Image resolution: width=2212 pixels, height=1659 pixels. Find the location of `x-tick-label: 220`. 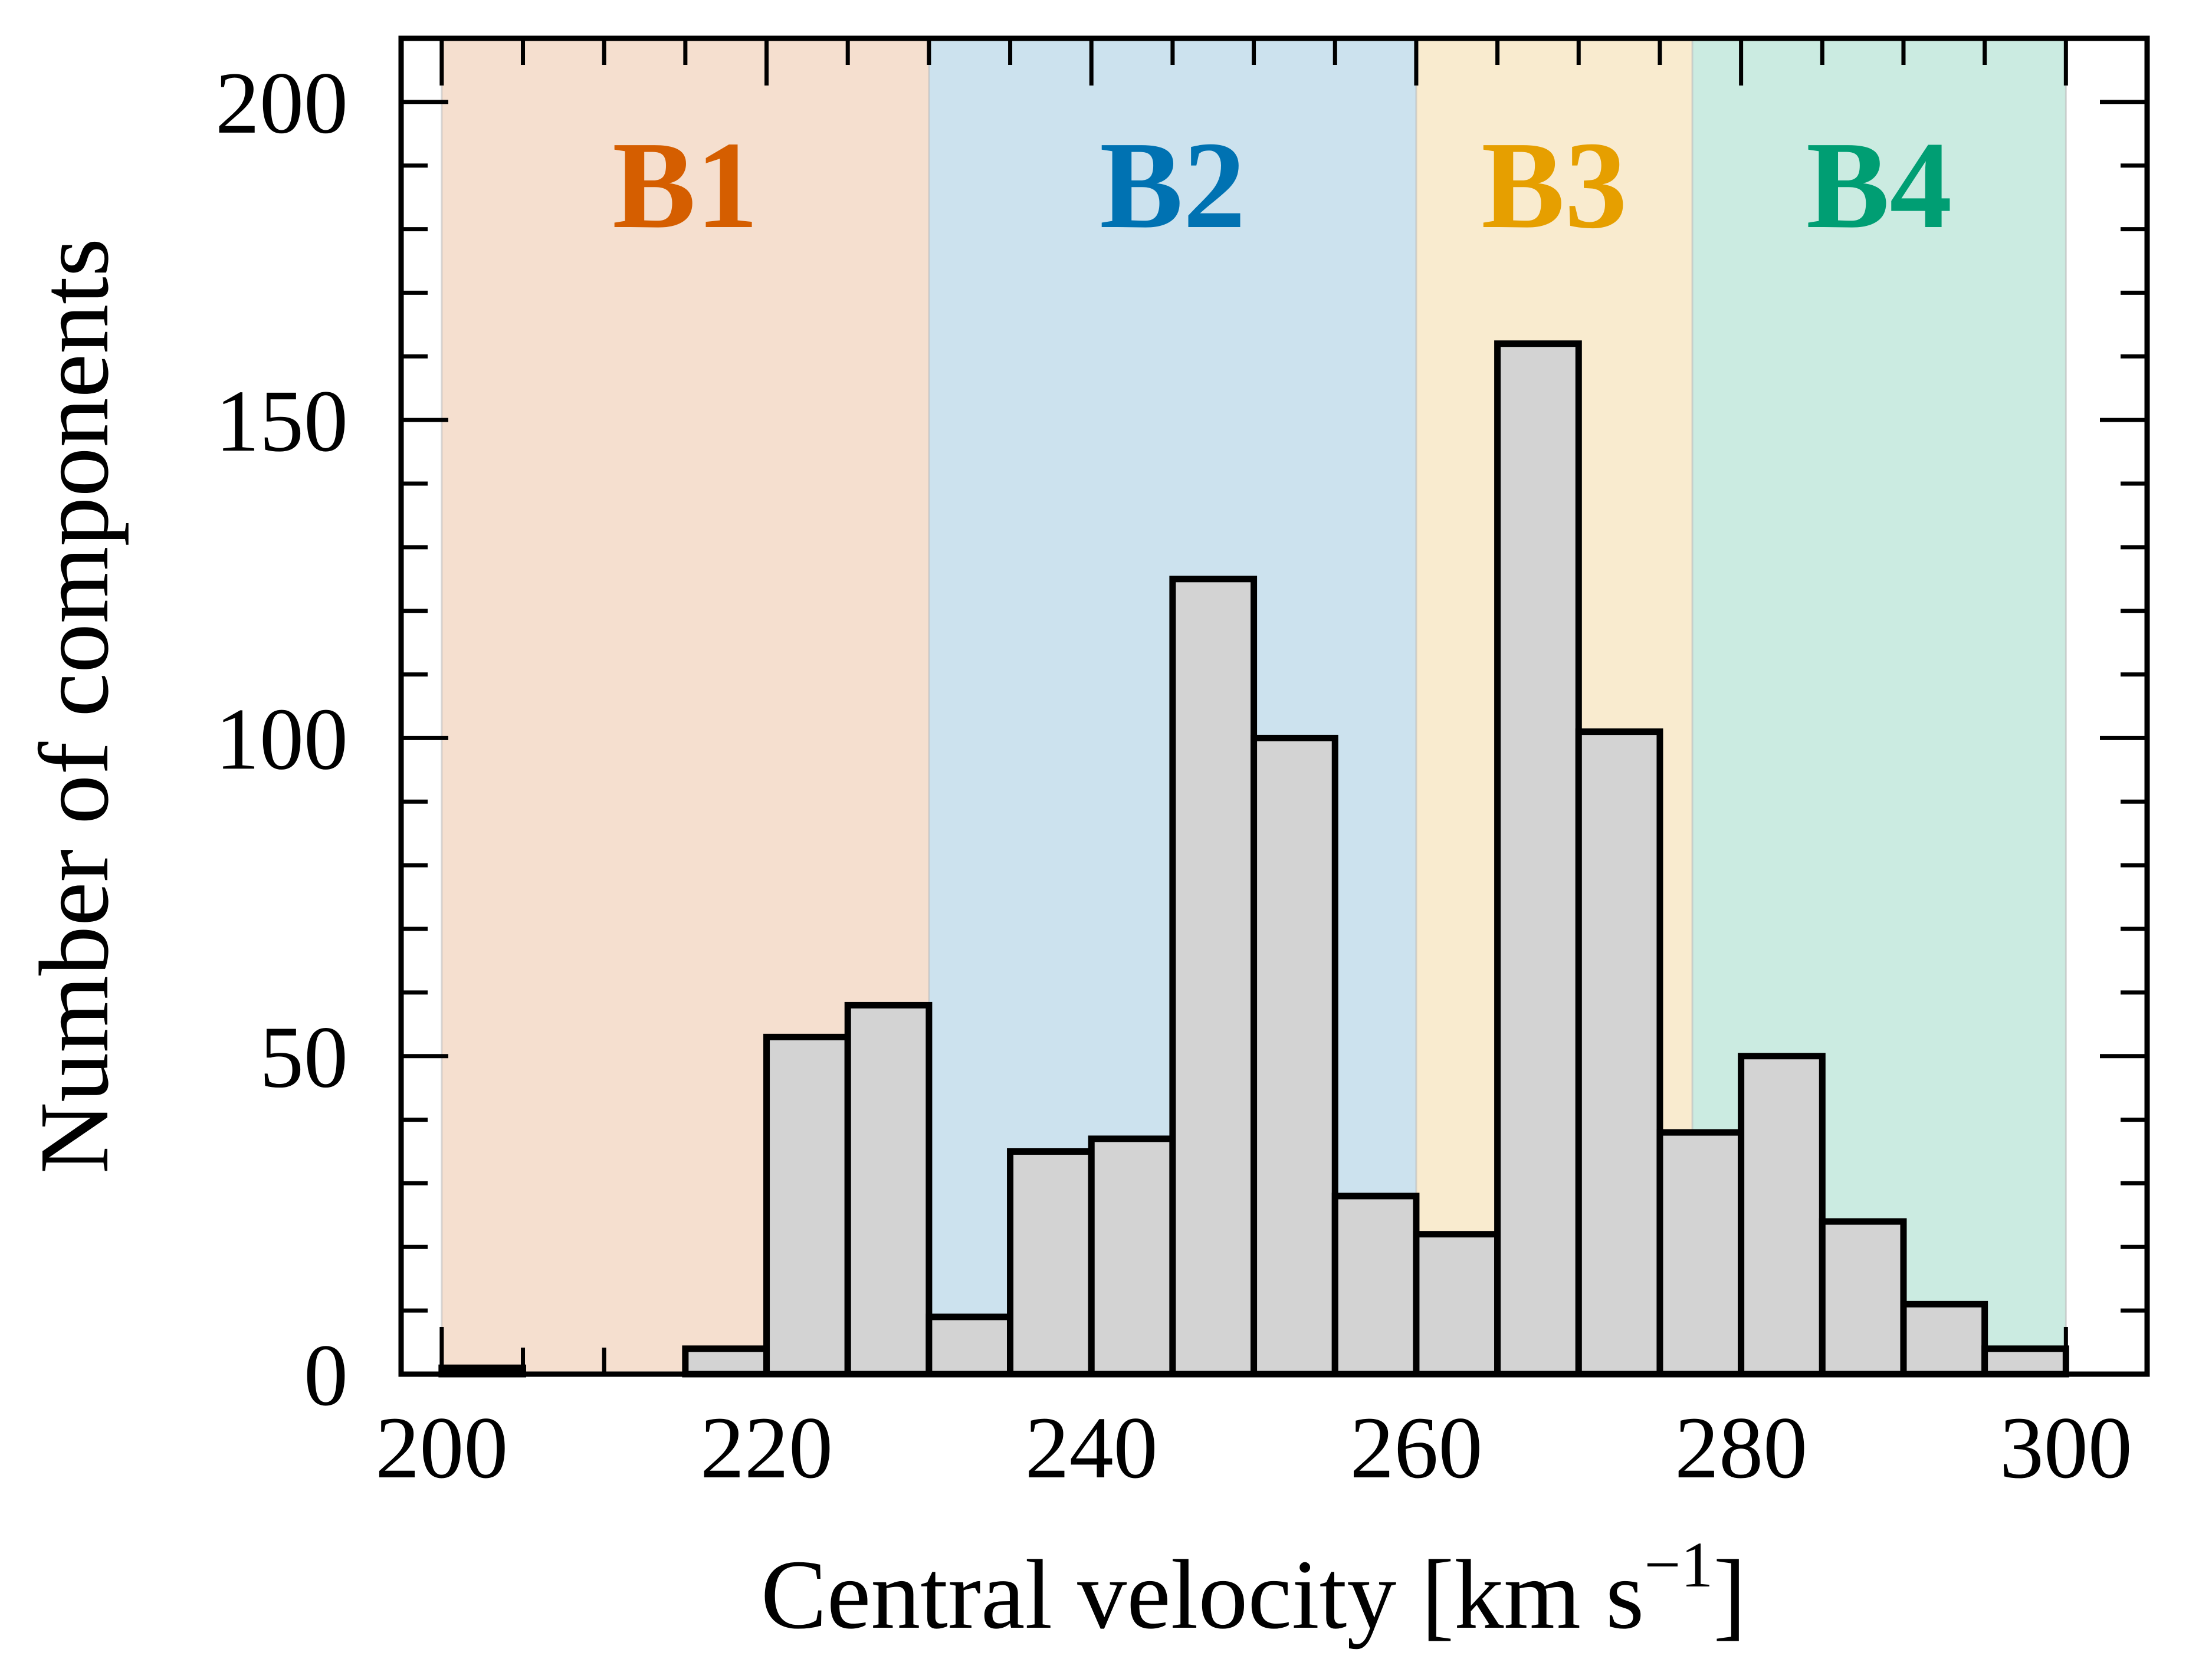

x-tick-label: 220 is located at coordinates (766, 1448).